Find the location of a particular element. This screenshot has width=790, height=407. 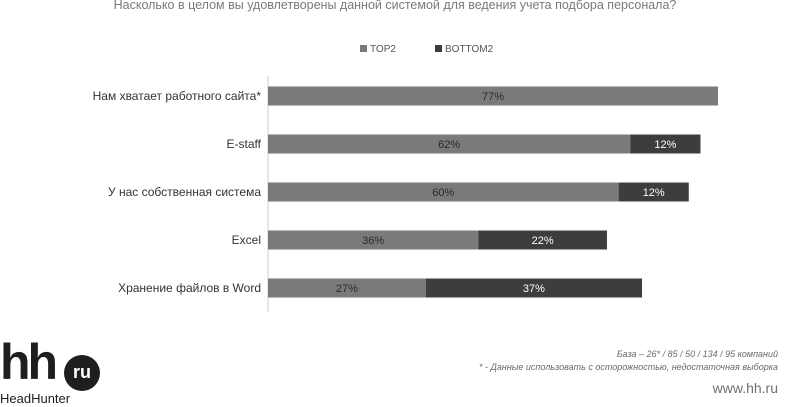

legend-item-bottom2: BOTTOM2 is located at coordinates (464, 49).